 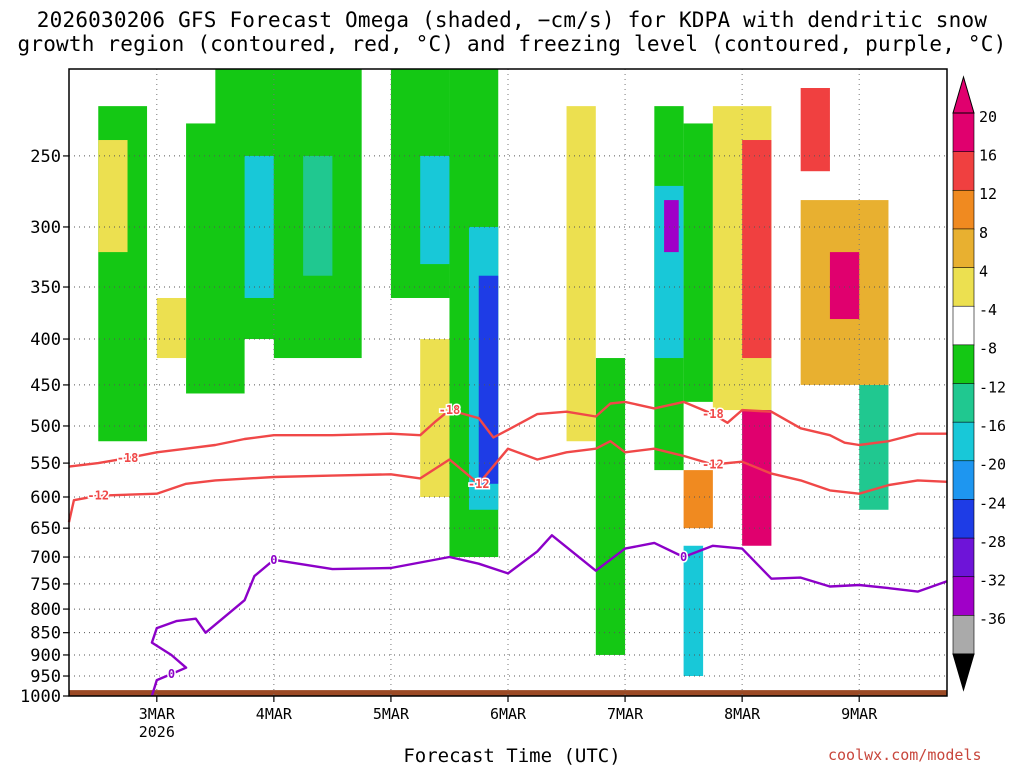 What do you see at coordinates (45, 610) in the screenshot?
I see `y-tick-label: 800` at bounding box center [45, 610].